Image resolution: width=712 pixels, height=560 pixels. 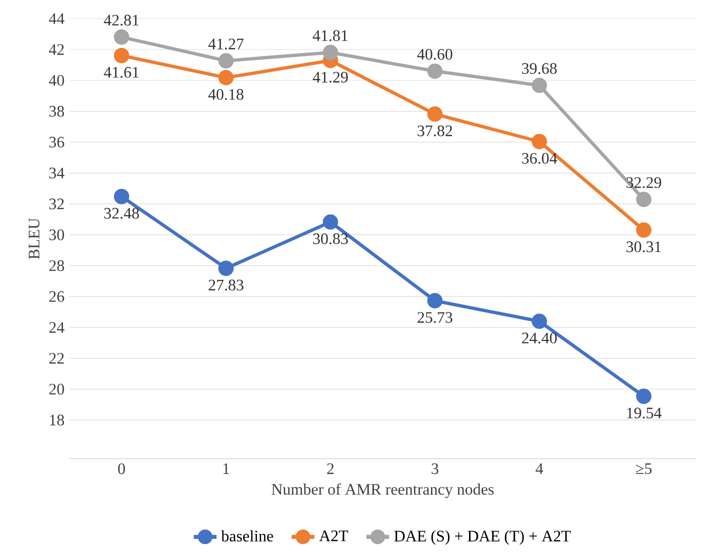 What do you see at coordinates (330, 238) in the screenshot?
I see `data-label: 30.83` at bounding box center [330, 238].